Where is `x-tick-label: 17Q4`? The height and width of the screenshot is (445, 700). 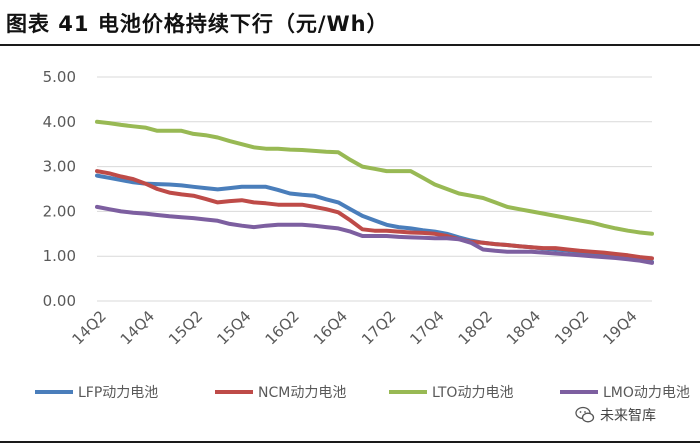 x-tick-label: 17Q4 is located at coordinates (426, 327).